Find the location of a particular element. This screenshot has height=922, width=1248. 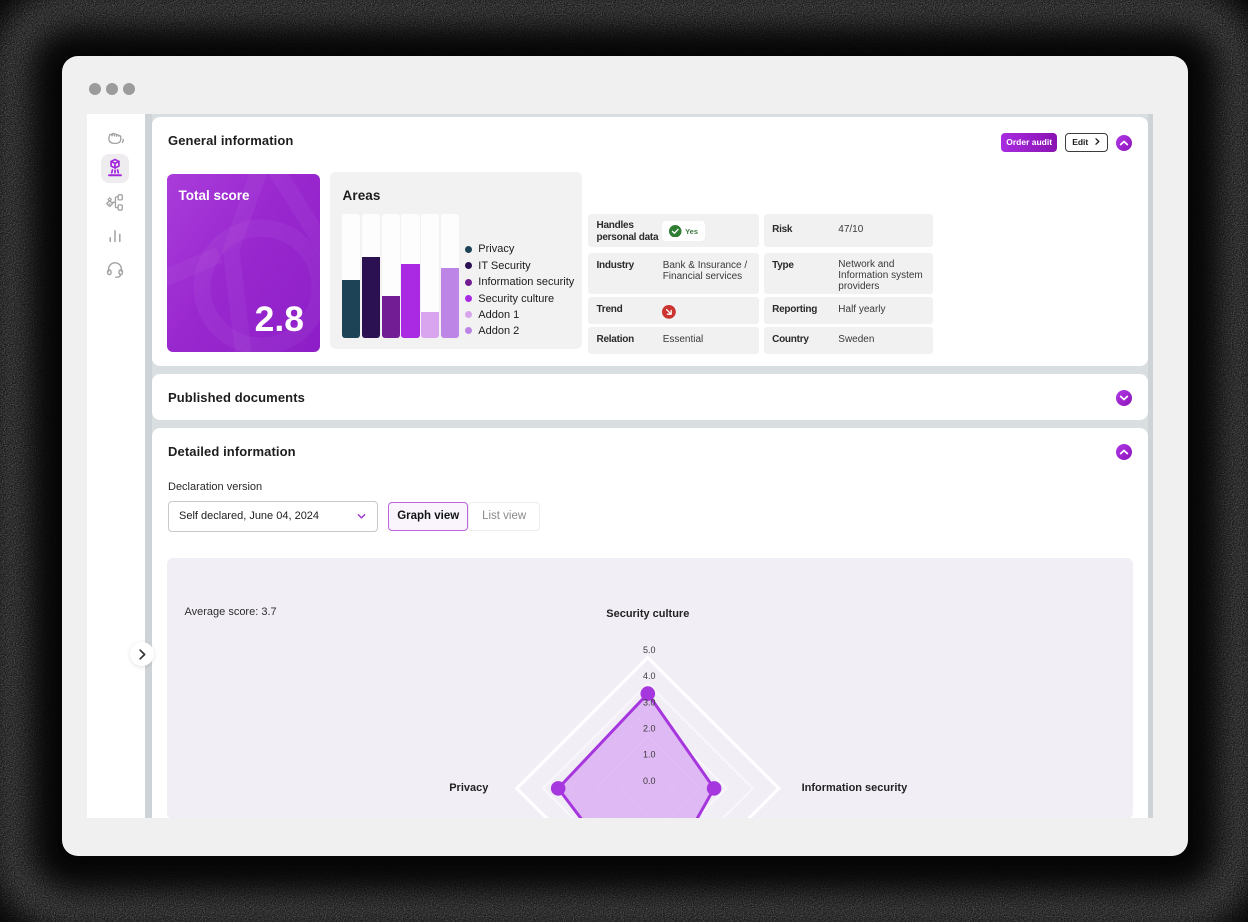

svg-text: Security culture is located at coordinates (647, 613).